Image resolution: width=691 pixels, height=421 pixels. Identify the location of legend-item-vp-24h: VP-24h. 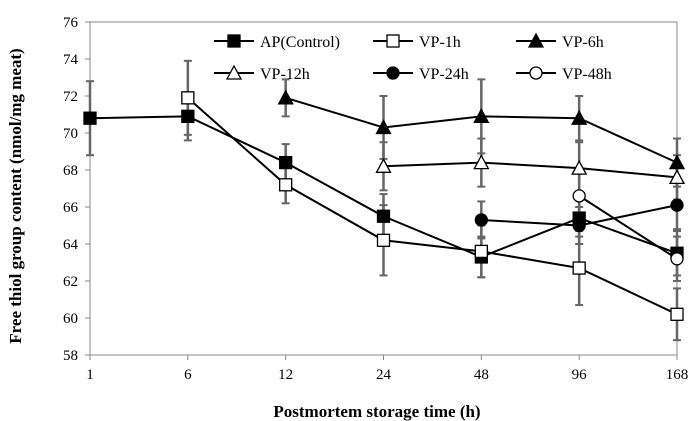
(421, 74).